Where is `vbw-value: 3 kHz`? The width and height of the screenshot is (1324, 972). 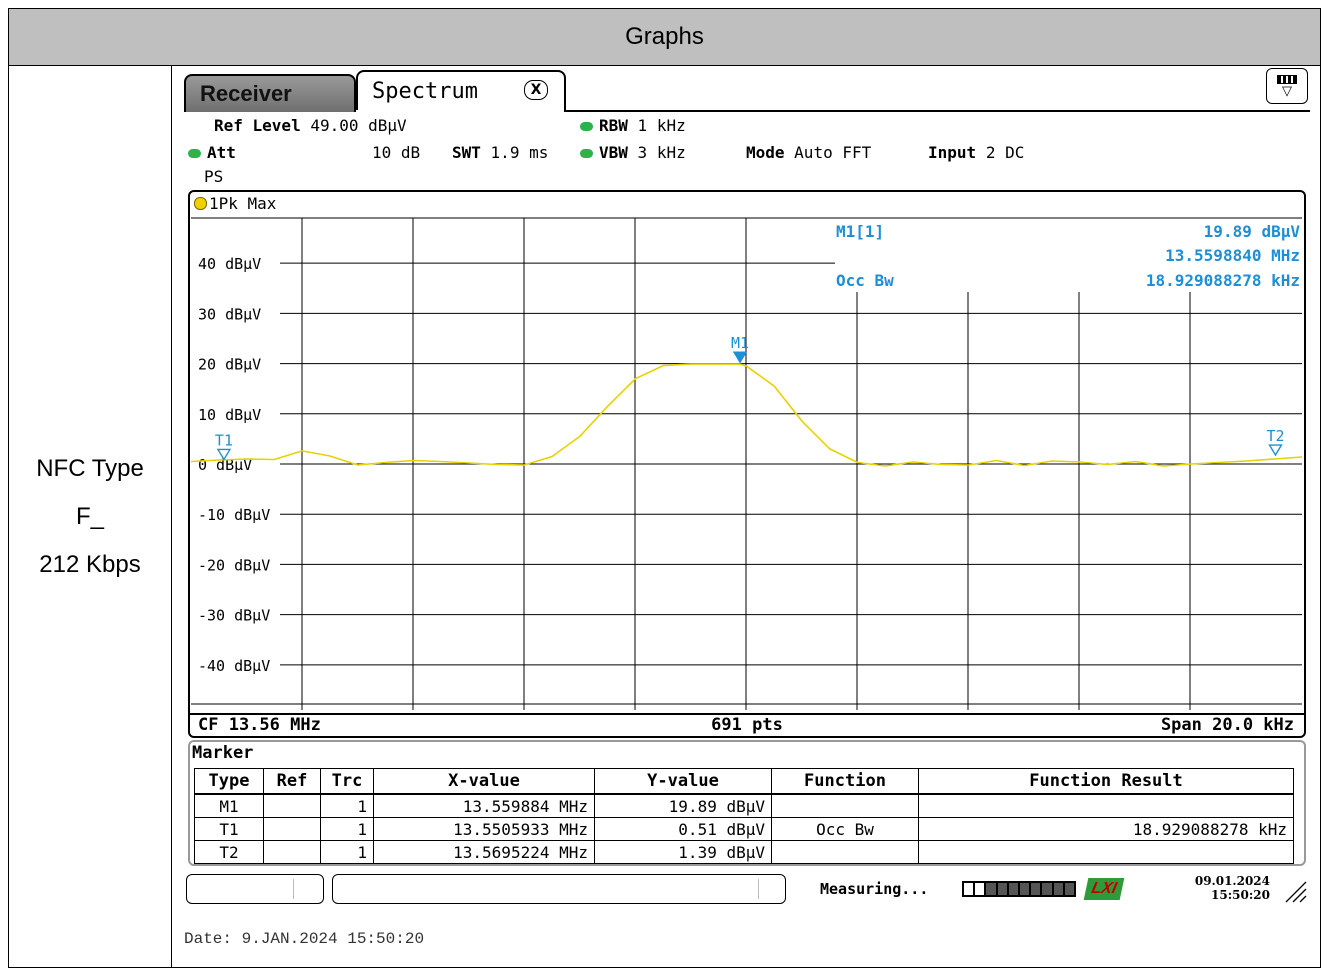 vbw-value: 3 kHz is located at coordinates (661, 152).